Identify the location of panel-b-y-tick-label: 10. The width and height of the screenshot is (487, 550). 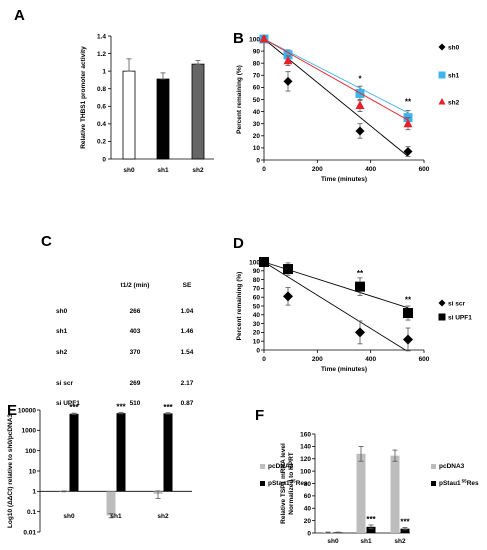
(257, 148).